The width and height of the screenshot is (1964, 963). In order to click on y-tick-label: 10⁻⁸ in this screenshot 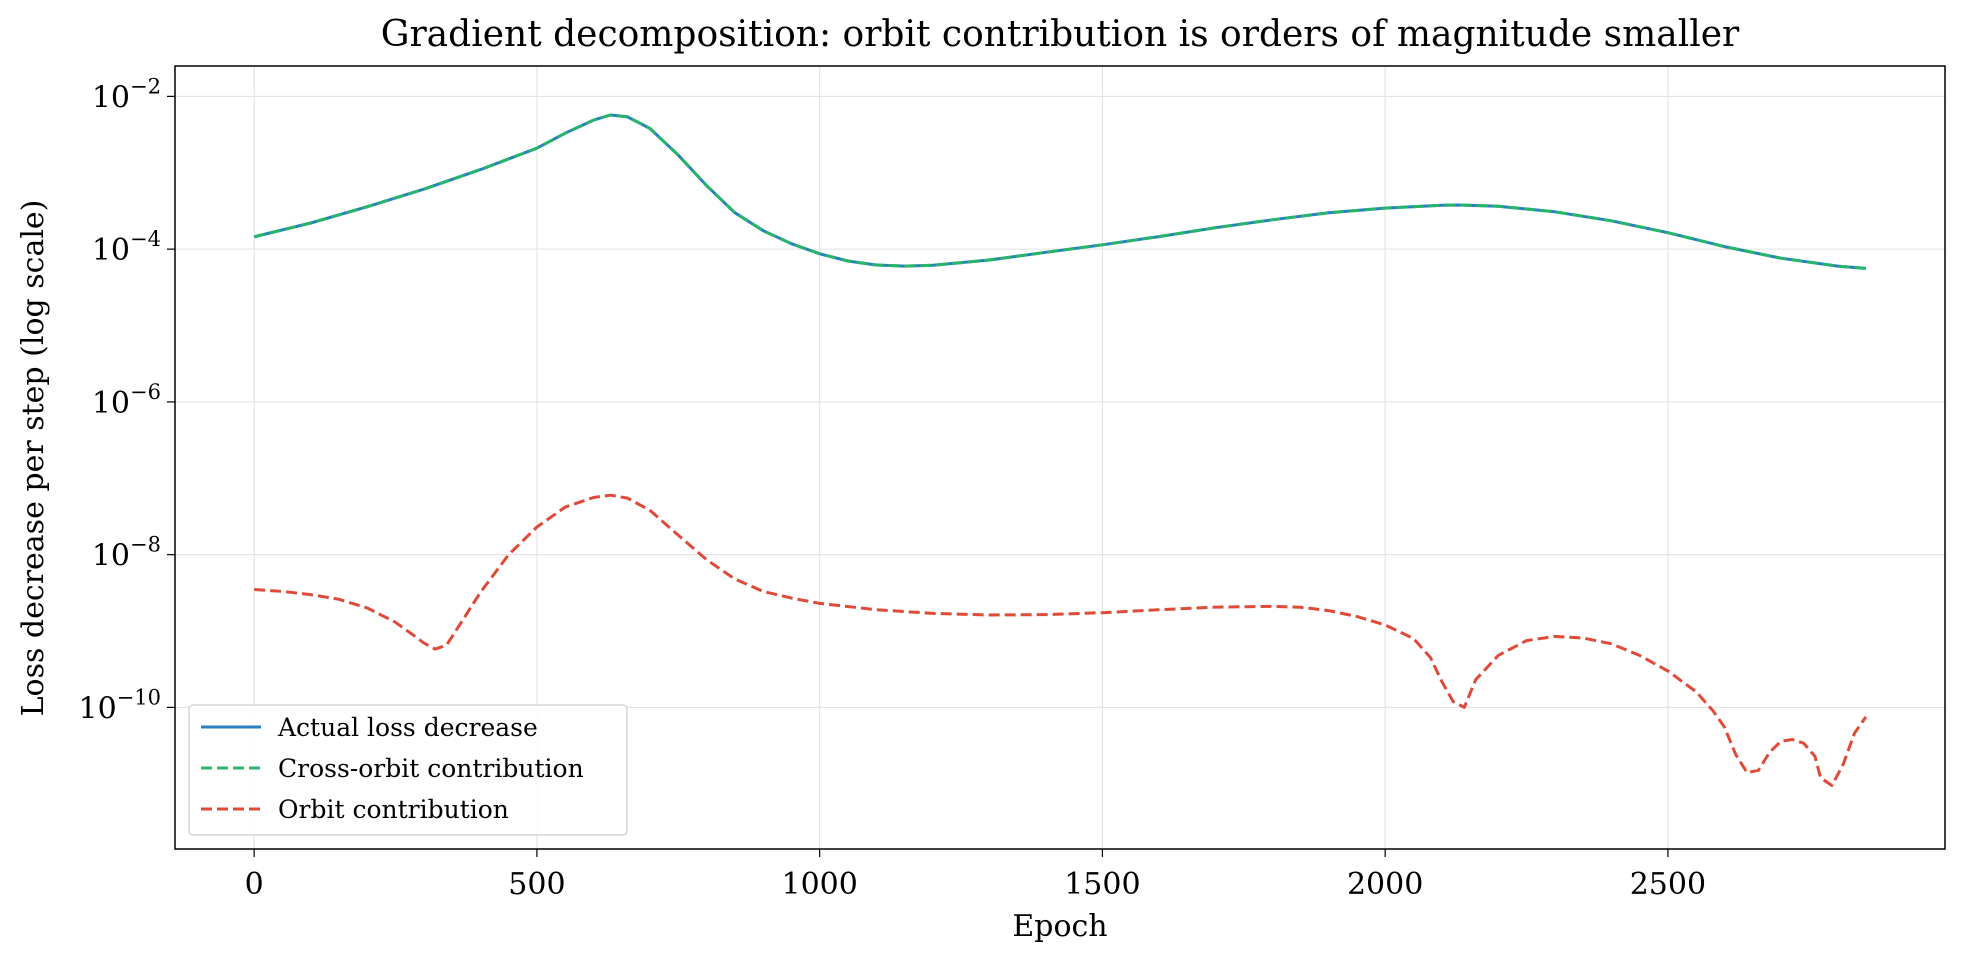, I will do `click(126, 553)`.